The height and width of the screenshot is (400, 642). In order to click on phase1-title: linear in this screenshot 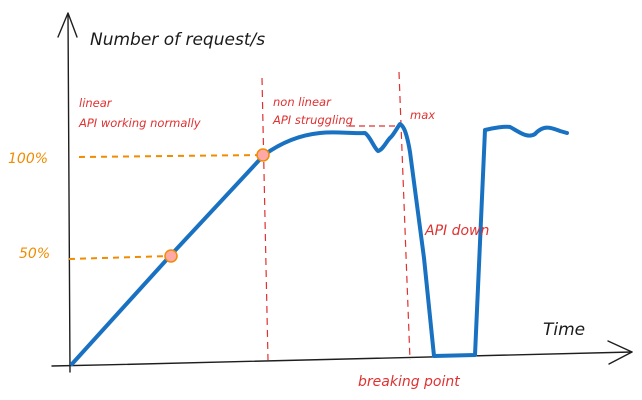, I will do `click(96, 103)`.